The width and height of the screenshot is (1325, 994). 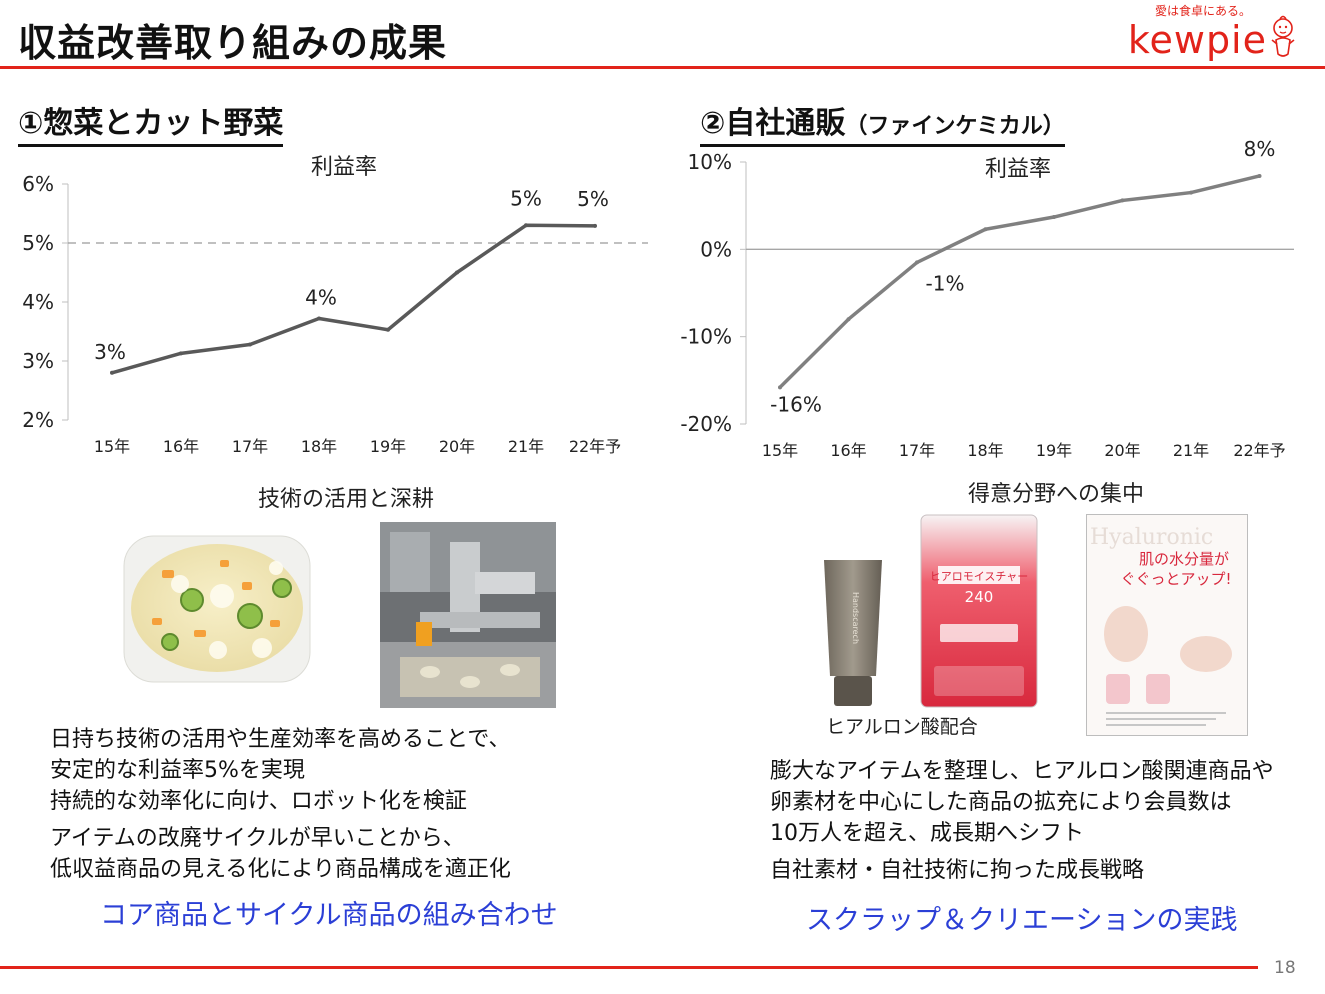 I want to click on chart1-y-tick-label: 10%, so click(x=710, y=162).